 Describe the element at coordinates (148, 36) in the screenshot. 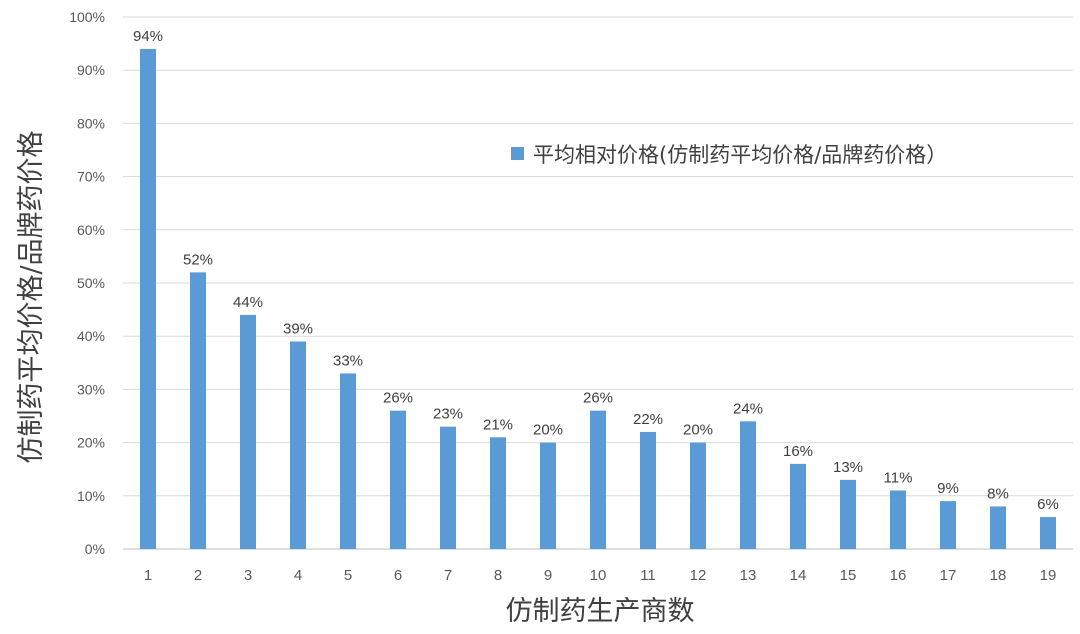

I see `data-label: 94%` at that location.